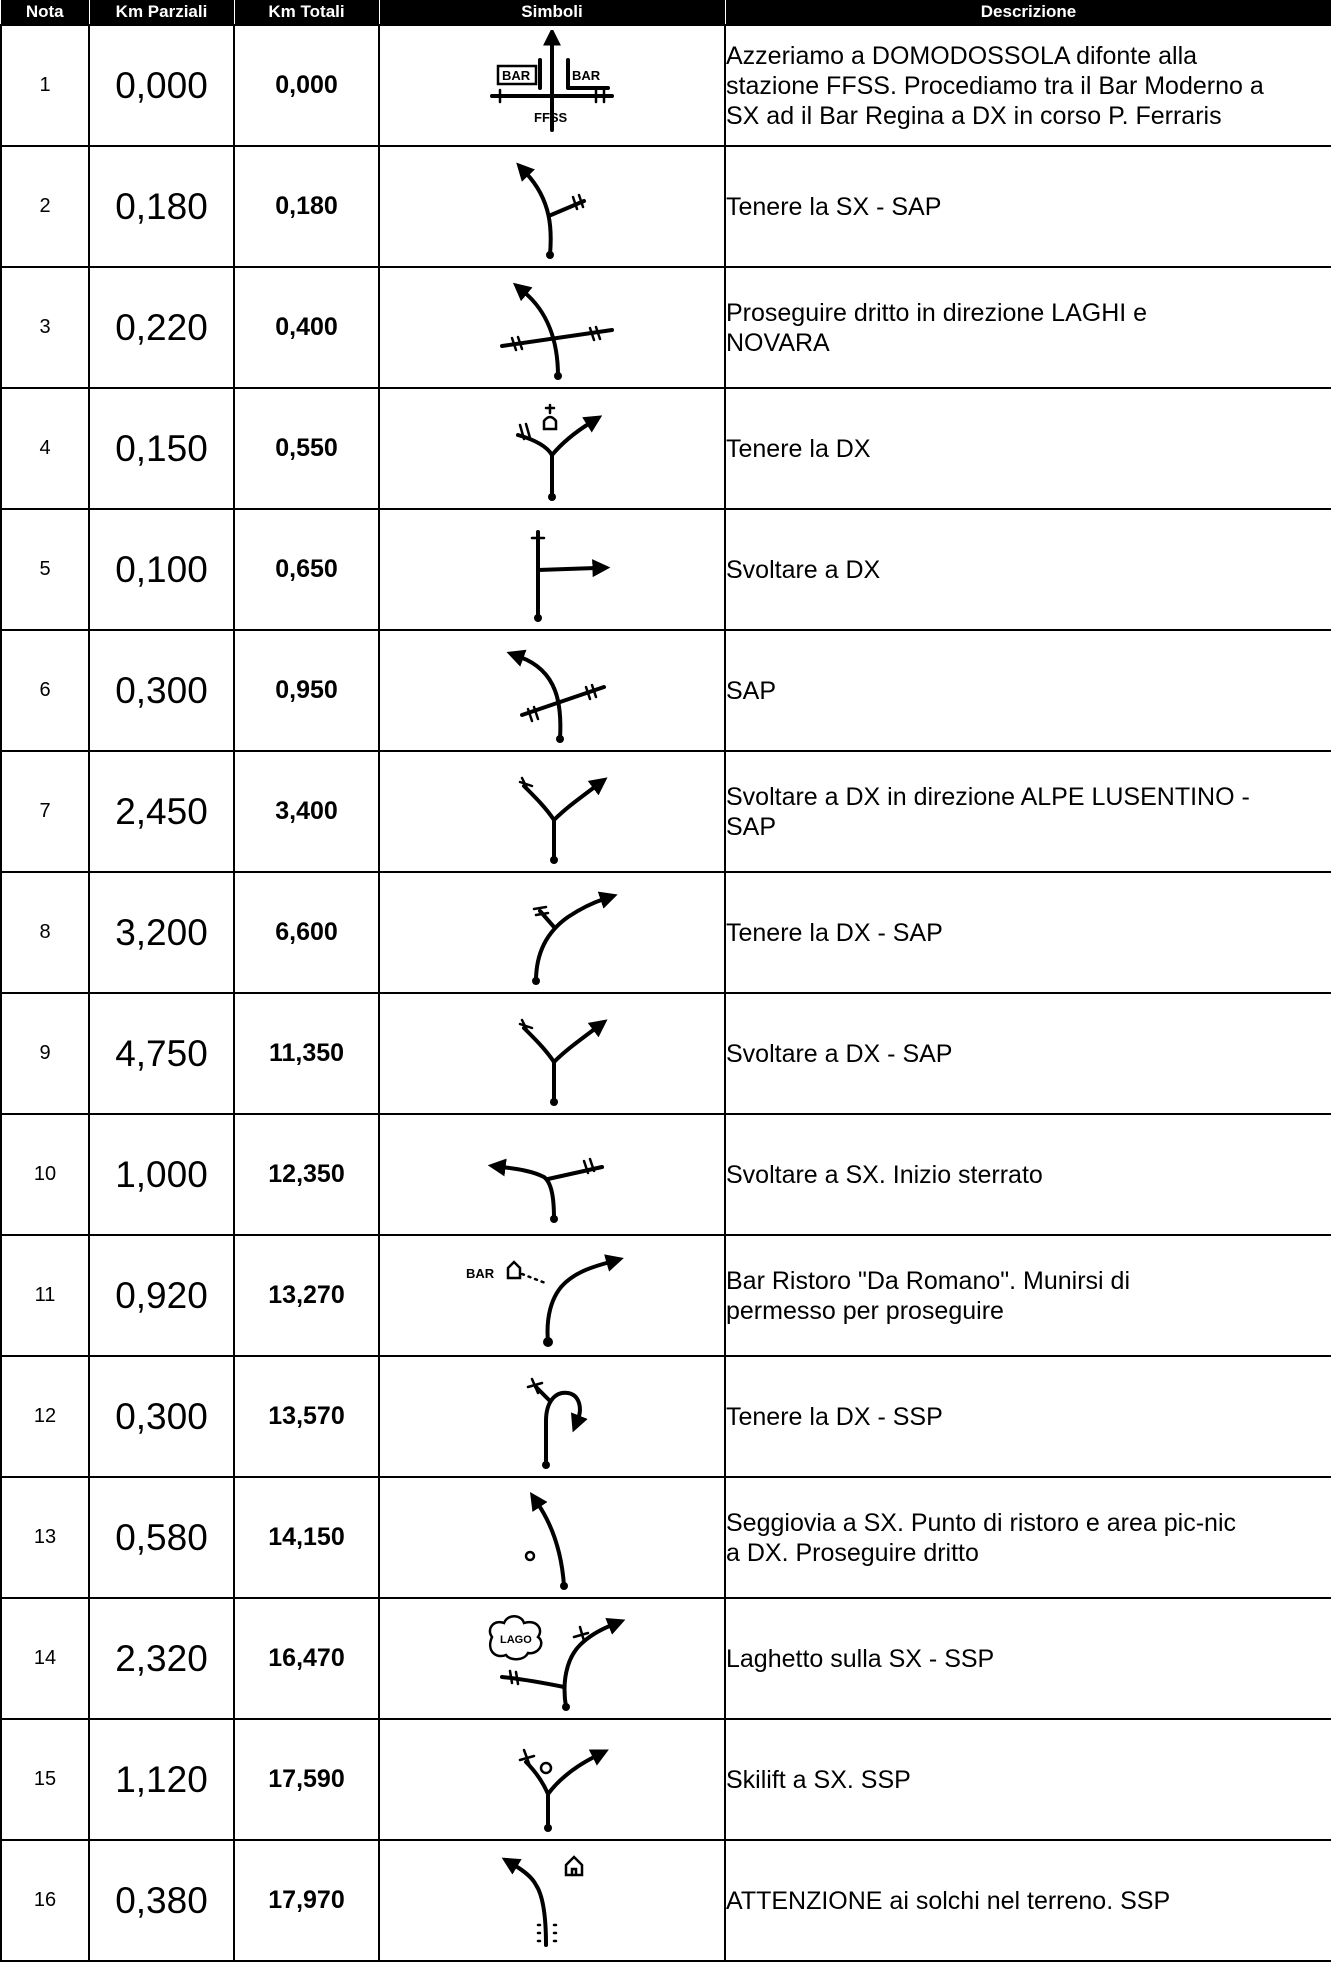  Describe the element at coordinates (306, 1779) in the screenshot. I see `km-totali-cell: 17,590` at that location.